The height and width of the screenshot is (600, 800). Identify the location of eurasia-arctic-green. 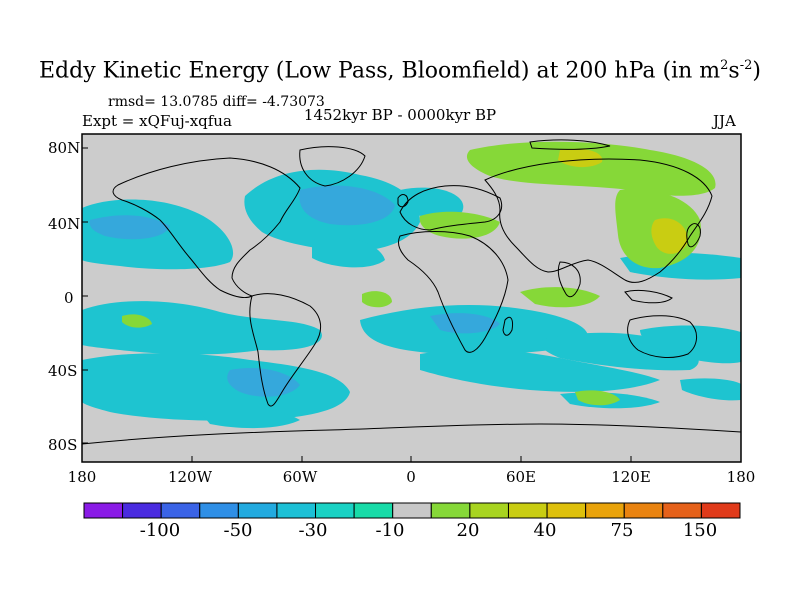
(591, 168).